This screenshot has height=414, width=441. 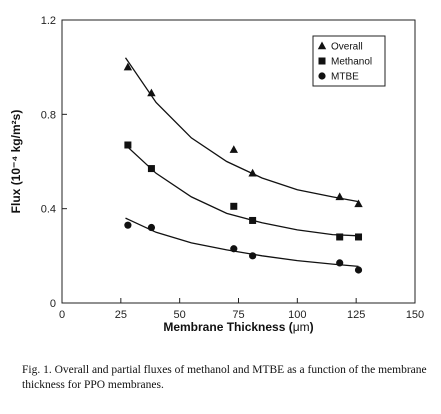 What do you see at coordinates (242, 190) in the screenshot?
I see `fit-line-methanol` at bounding box center [242, 190].